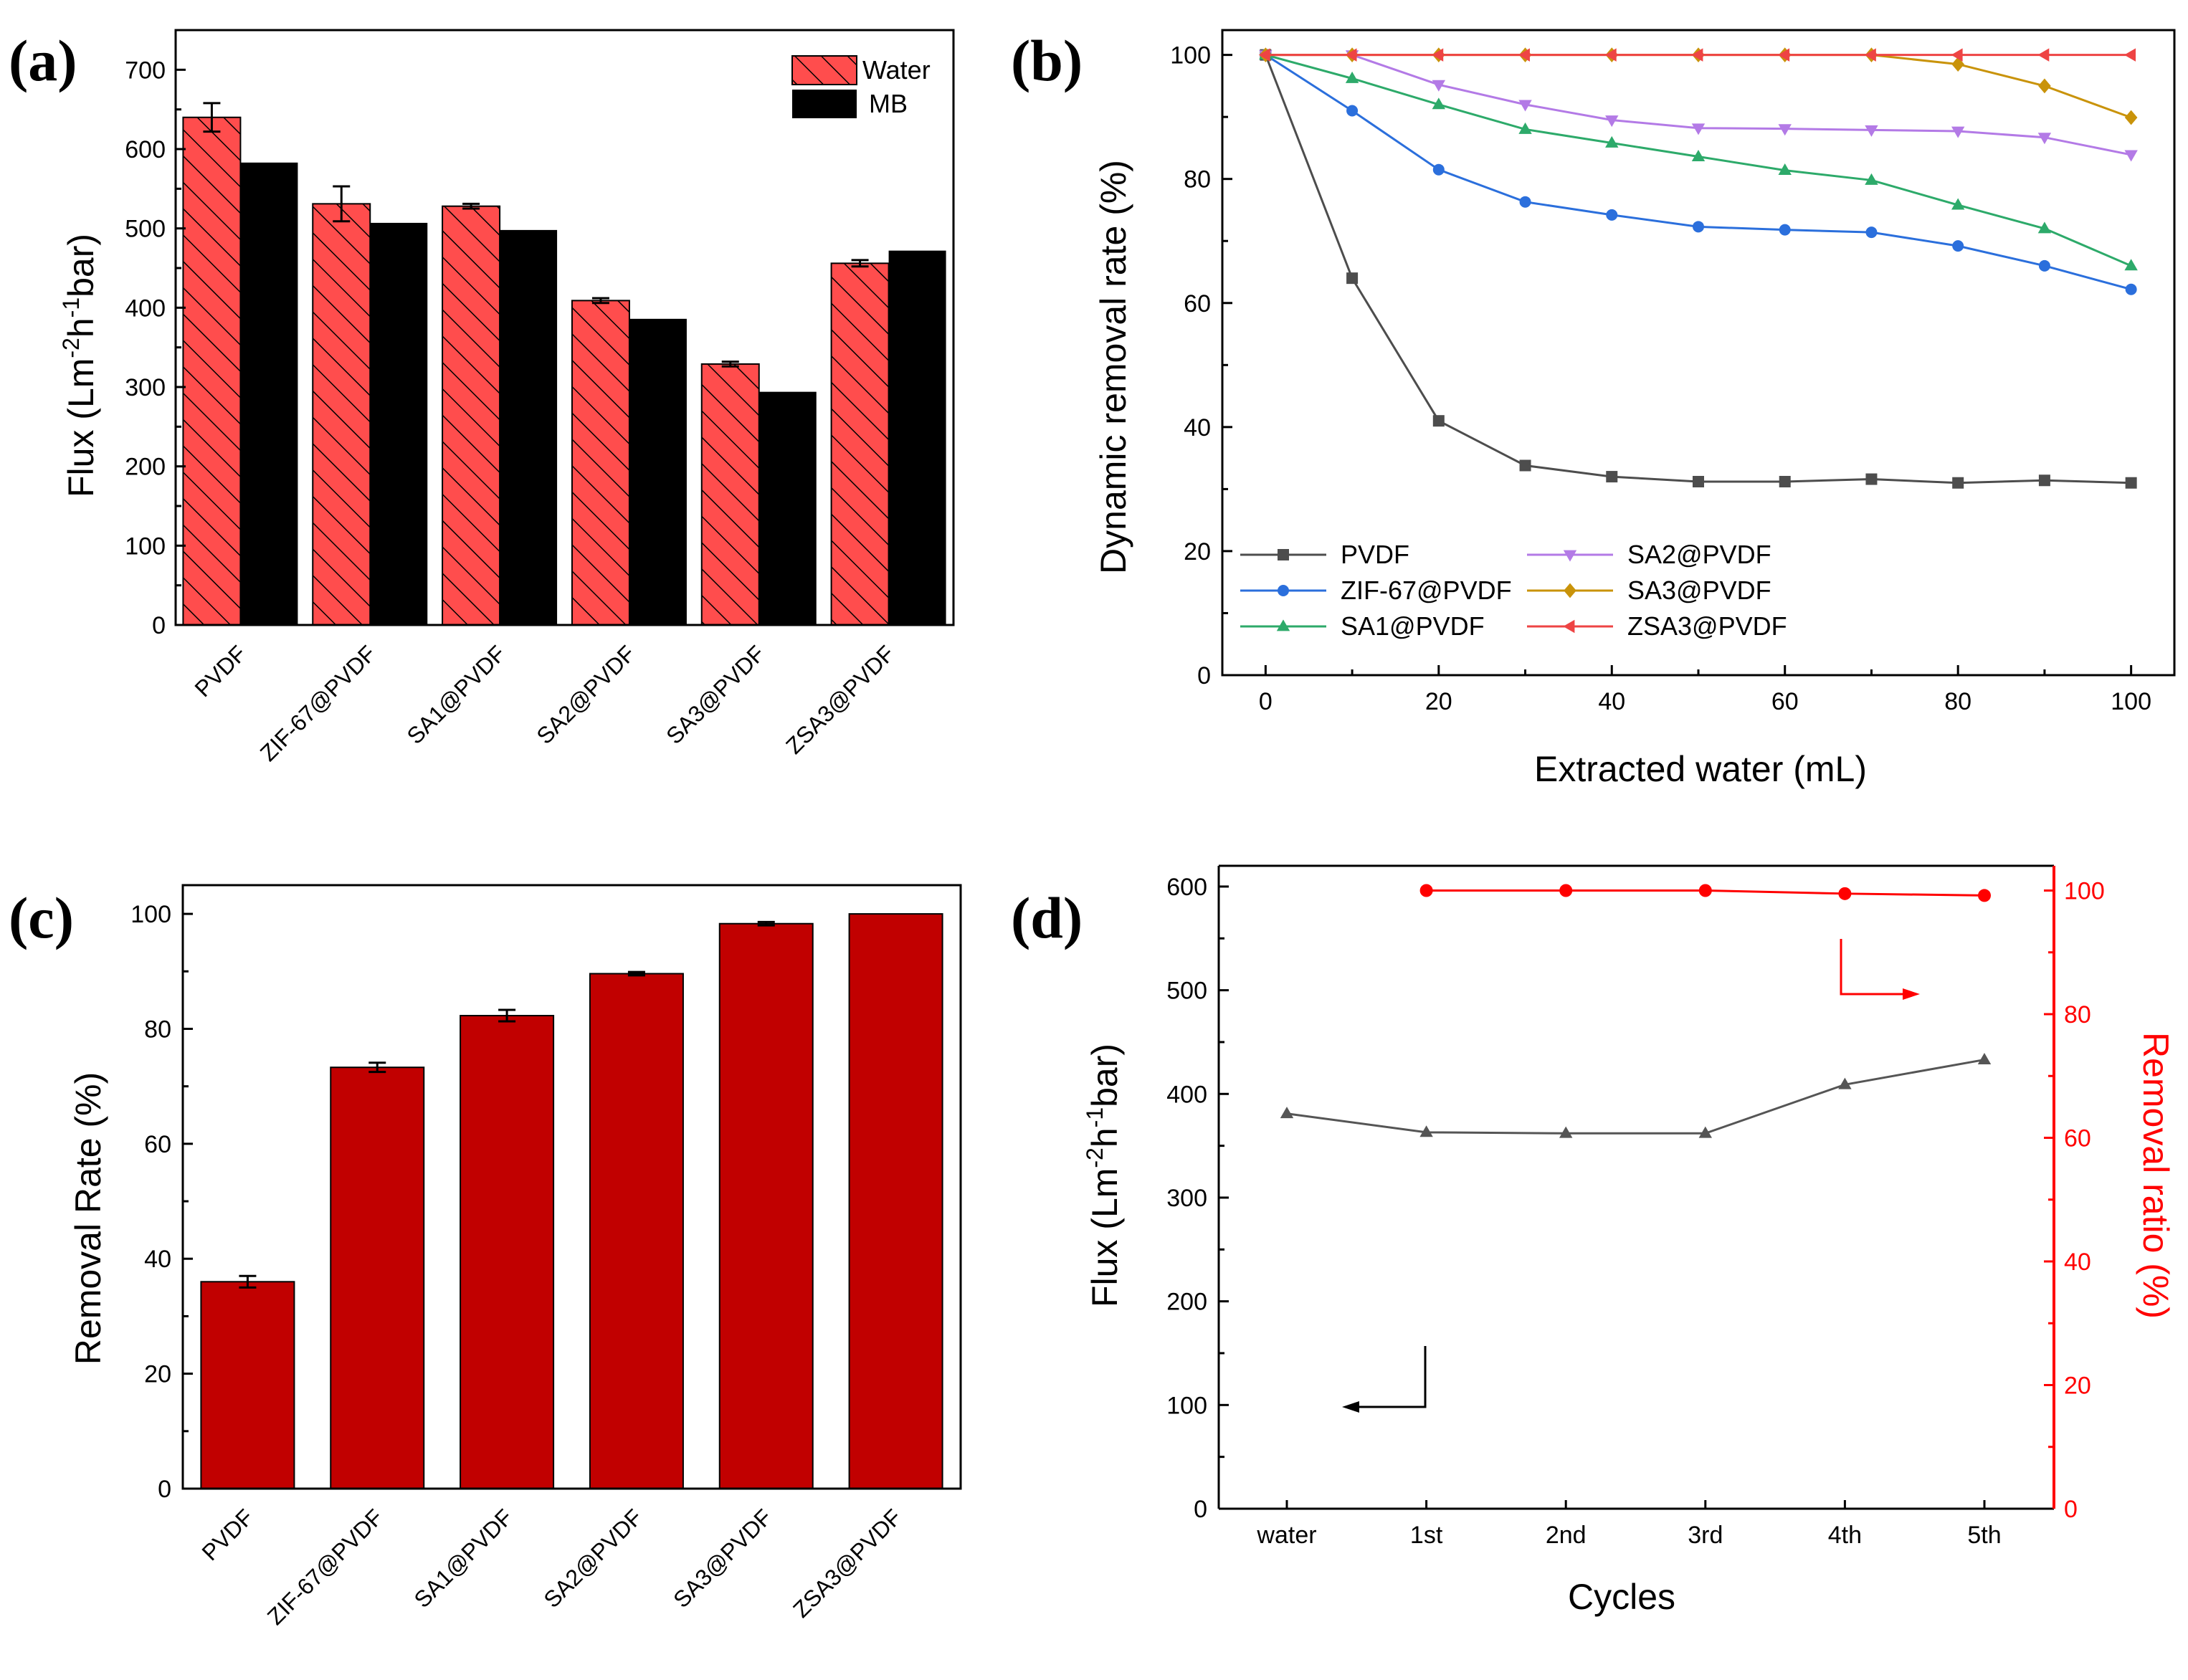 The width and height of the screenshot is (2188, 1680). Describe the element at coordinates (145, 348) in the screenshot. I see `panel-a-yticks: 0 100 200 300 400 500 600 700` at that location.